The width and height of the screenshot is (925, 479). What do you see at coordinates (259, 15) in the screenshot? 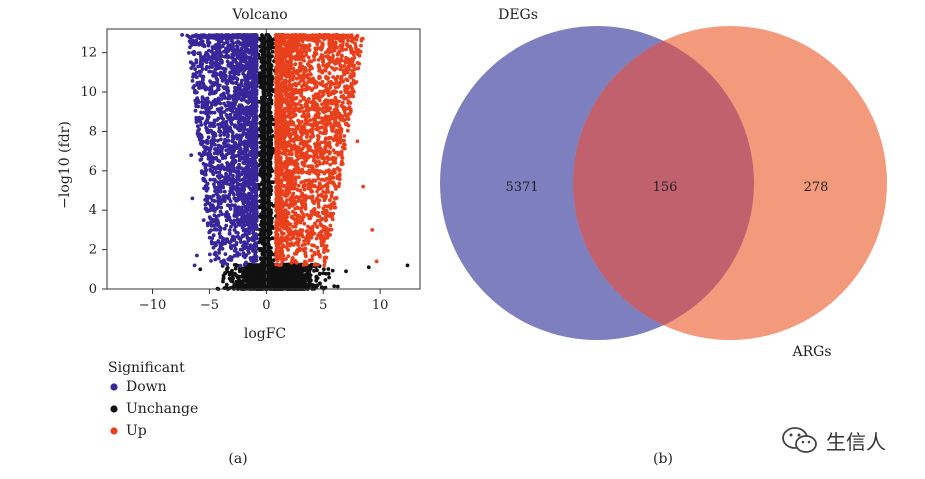
I see `volcano-title: Volcano` at bounding box center [259, 15].